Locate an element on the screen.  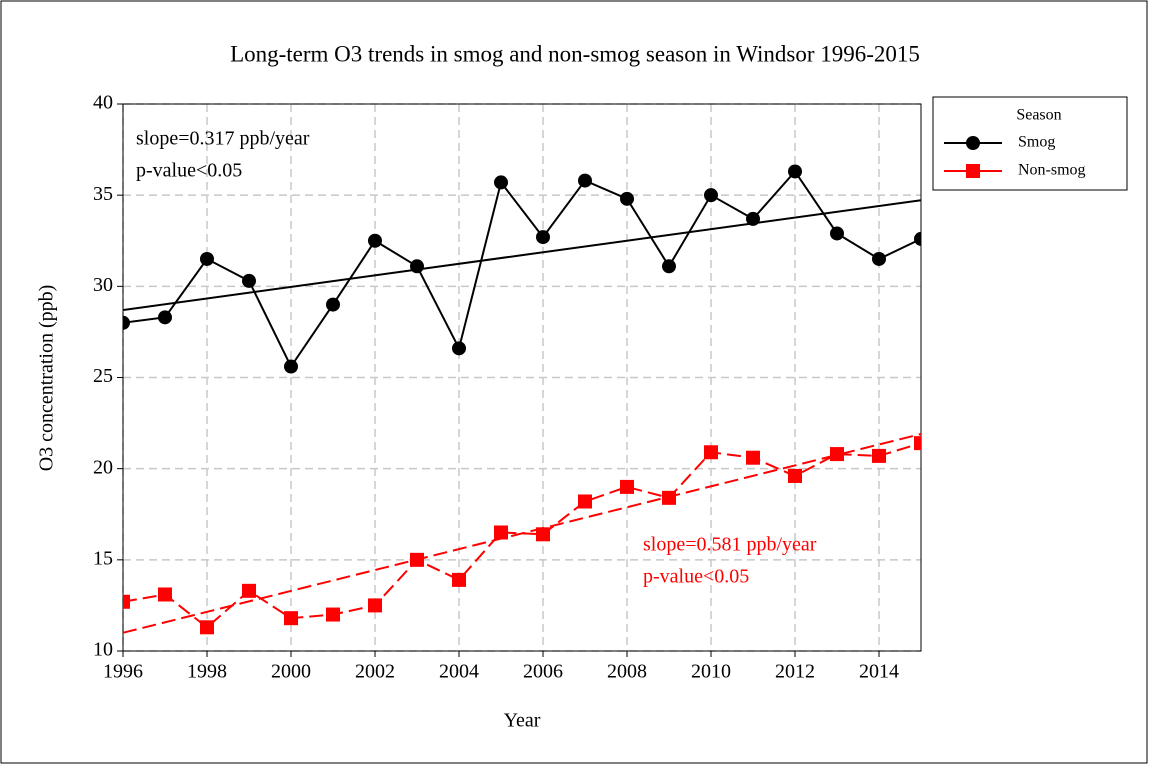
x-tick-label: 2010 is located at coordinates (711, 672).